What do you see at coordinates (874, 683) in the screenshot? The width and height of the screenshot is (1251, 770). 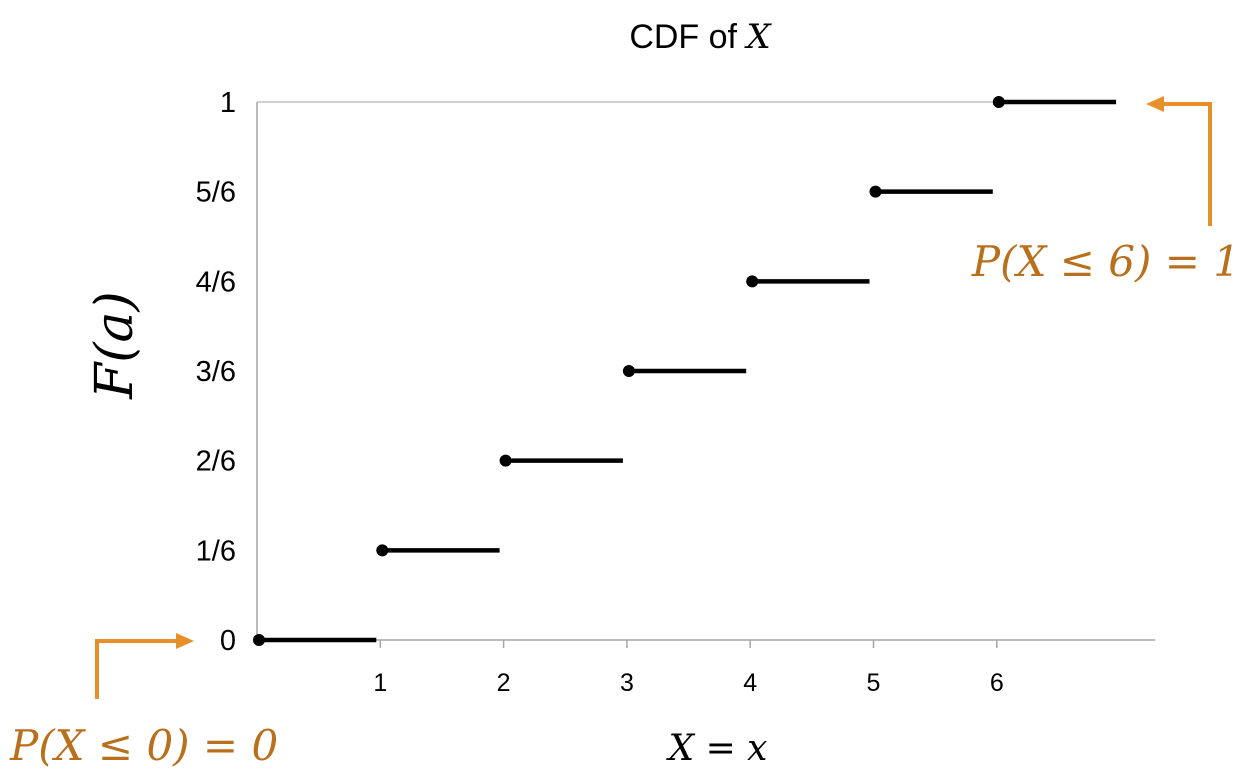 I see `x-tick-label: 5` at bounding box center [874, 683].